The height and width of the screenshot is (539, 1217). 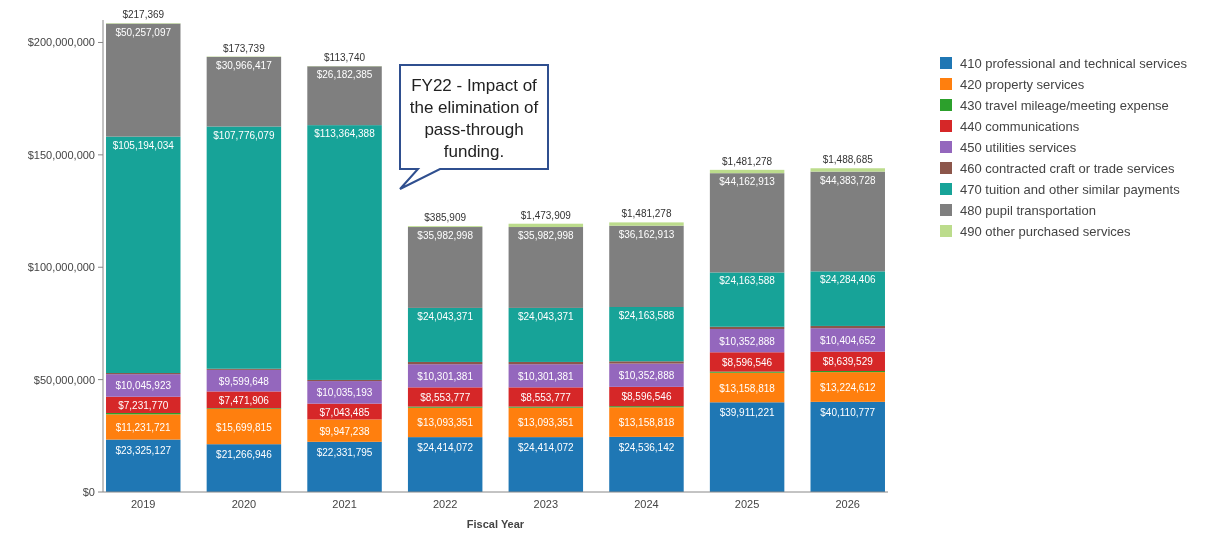 What do you see at coordinates (848, 160) in the screenshot?
I see `data-label: $1,488,685` at bounding box center [848, 160].